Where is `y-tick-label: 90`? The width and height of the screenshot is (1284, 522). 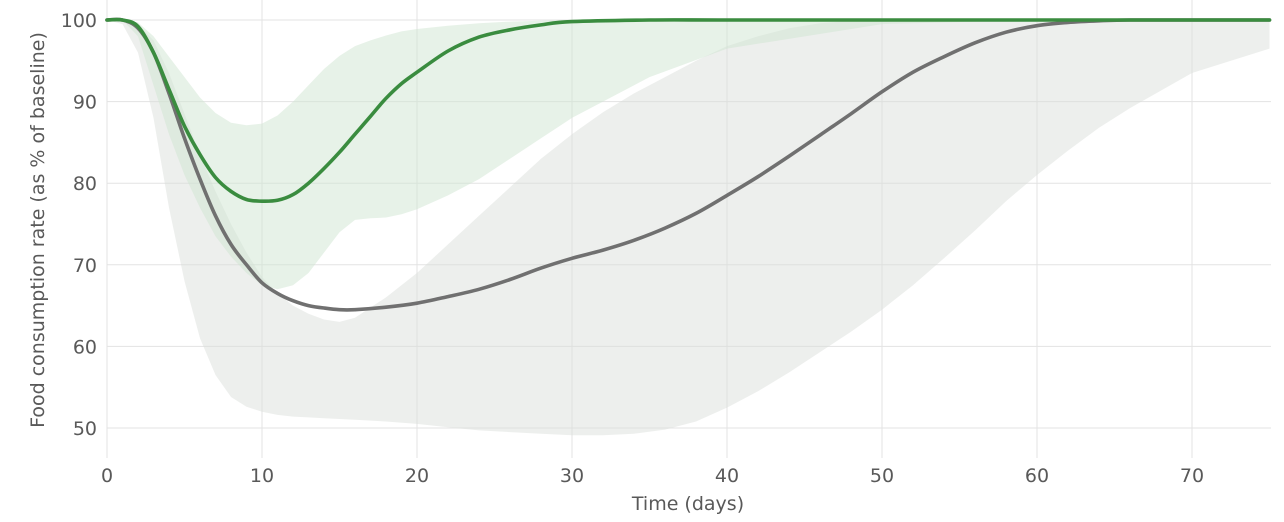 y-tick-label: 90 is located at coordinates (85, 103).